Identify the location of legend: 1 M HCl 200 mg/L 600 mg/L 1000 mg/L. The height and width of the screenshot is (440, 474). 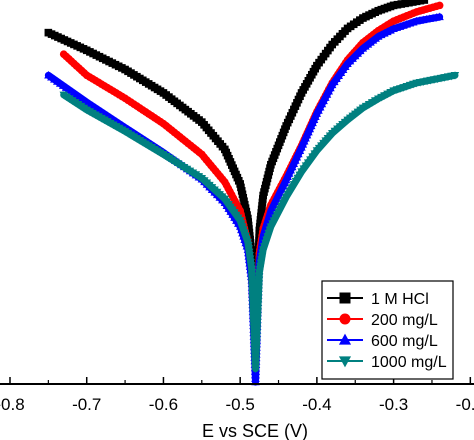
(387, 330).